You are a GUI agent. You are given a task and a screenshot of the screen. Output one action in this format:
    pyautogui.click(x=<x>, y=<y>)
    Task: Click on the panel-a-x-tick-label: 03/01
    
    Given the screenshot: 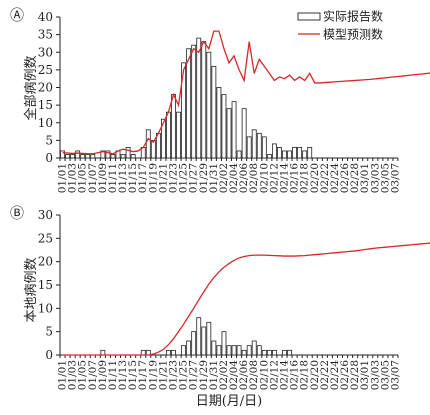 What is the action you would take?
    pyautogui.click(x=365, y=178)
    